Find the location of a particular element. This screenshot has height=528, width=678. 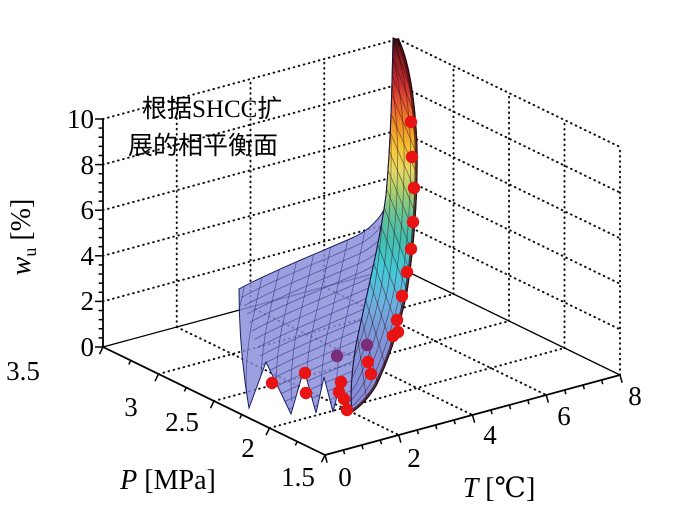

p-tick-label: 1.5 is located at coordinates (298, 477).